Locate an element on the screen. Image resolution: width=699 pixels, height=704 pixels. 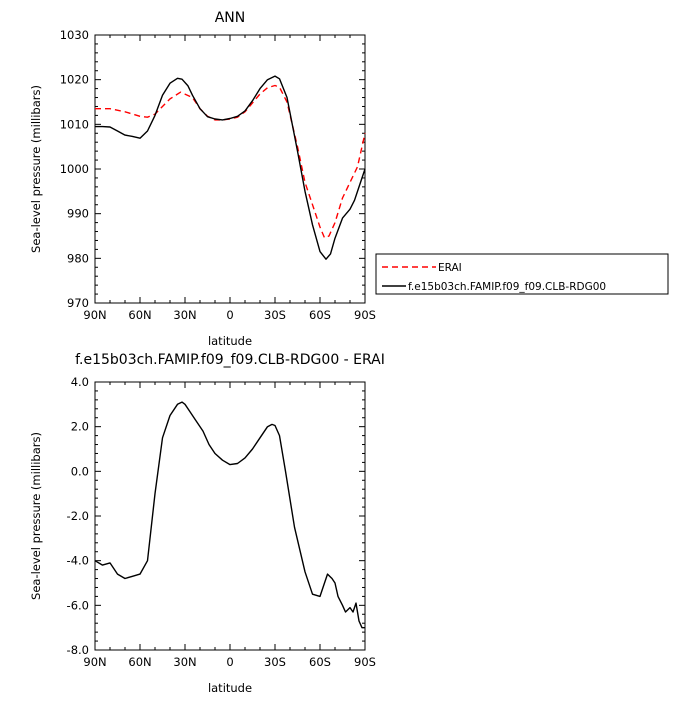
y-tick-label: 980 is located at coordinates (78, 258).